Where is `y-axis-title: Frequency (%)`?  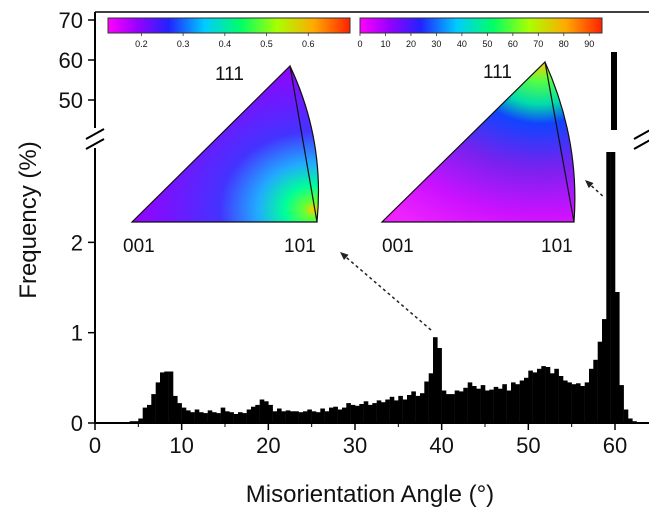 y-axis-title: Frequency (%) is located at coordinates (28, 219).